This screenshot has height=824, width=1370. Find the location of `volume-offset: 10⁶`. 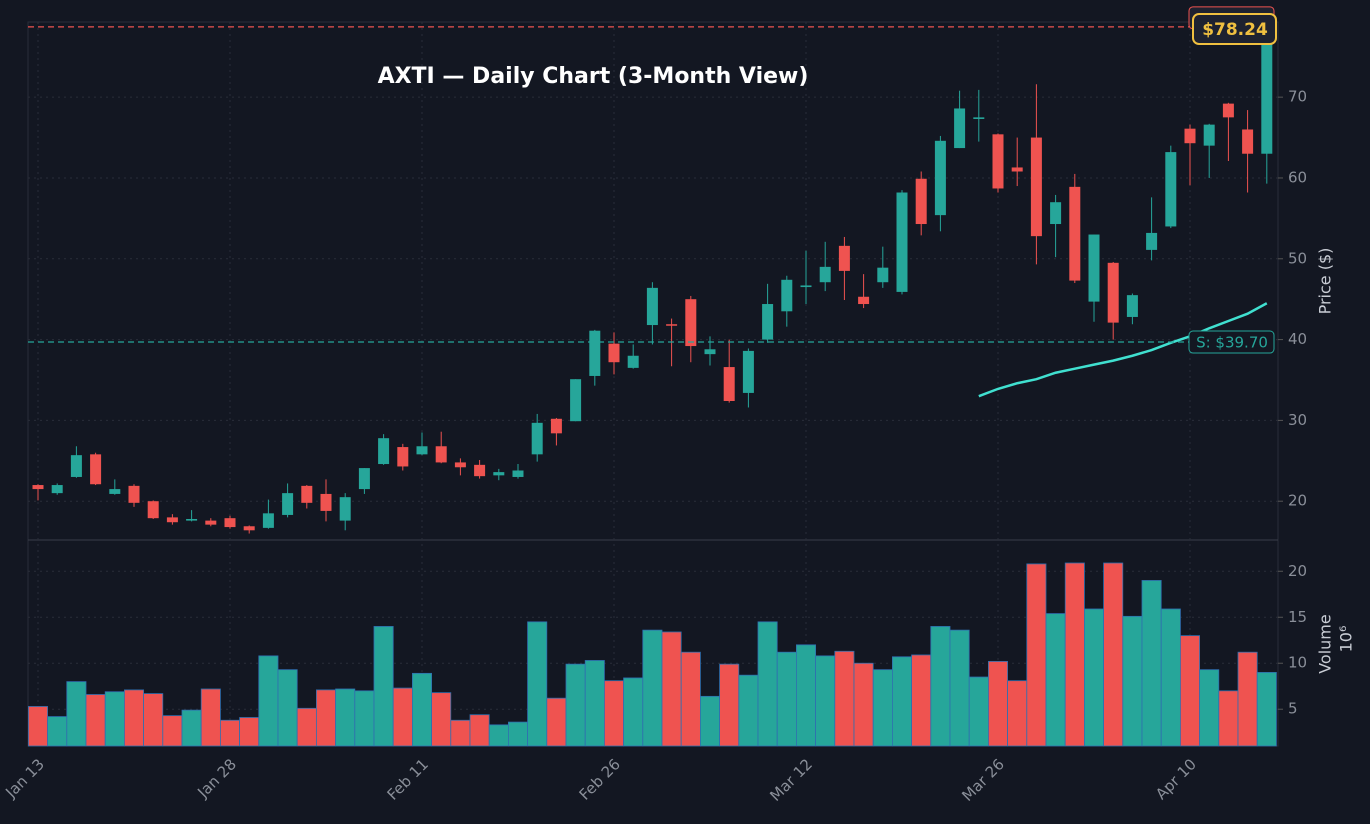

volume-offset: 10⁶ is located at coordinates (1346, 639).